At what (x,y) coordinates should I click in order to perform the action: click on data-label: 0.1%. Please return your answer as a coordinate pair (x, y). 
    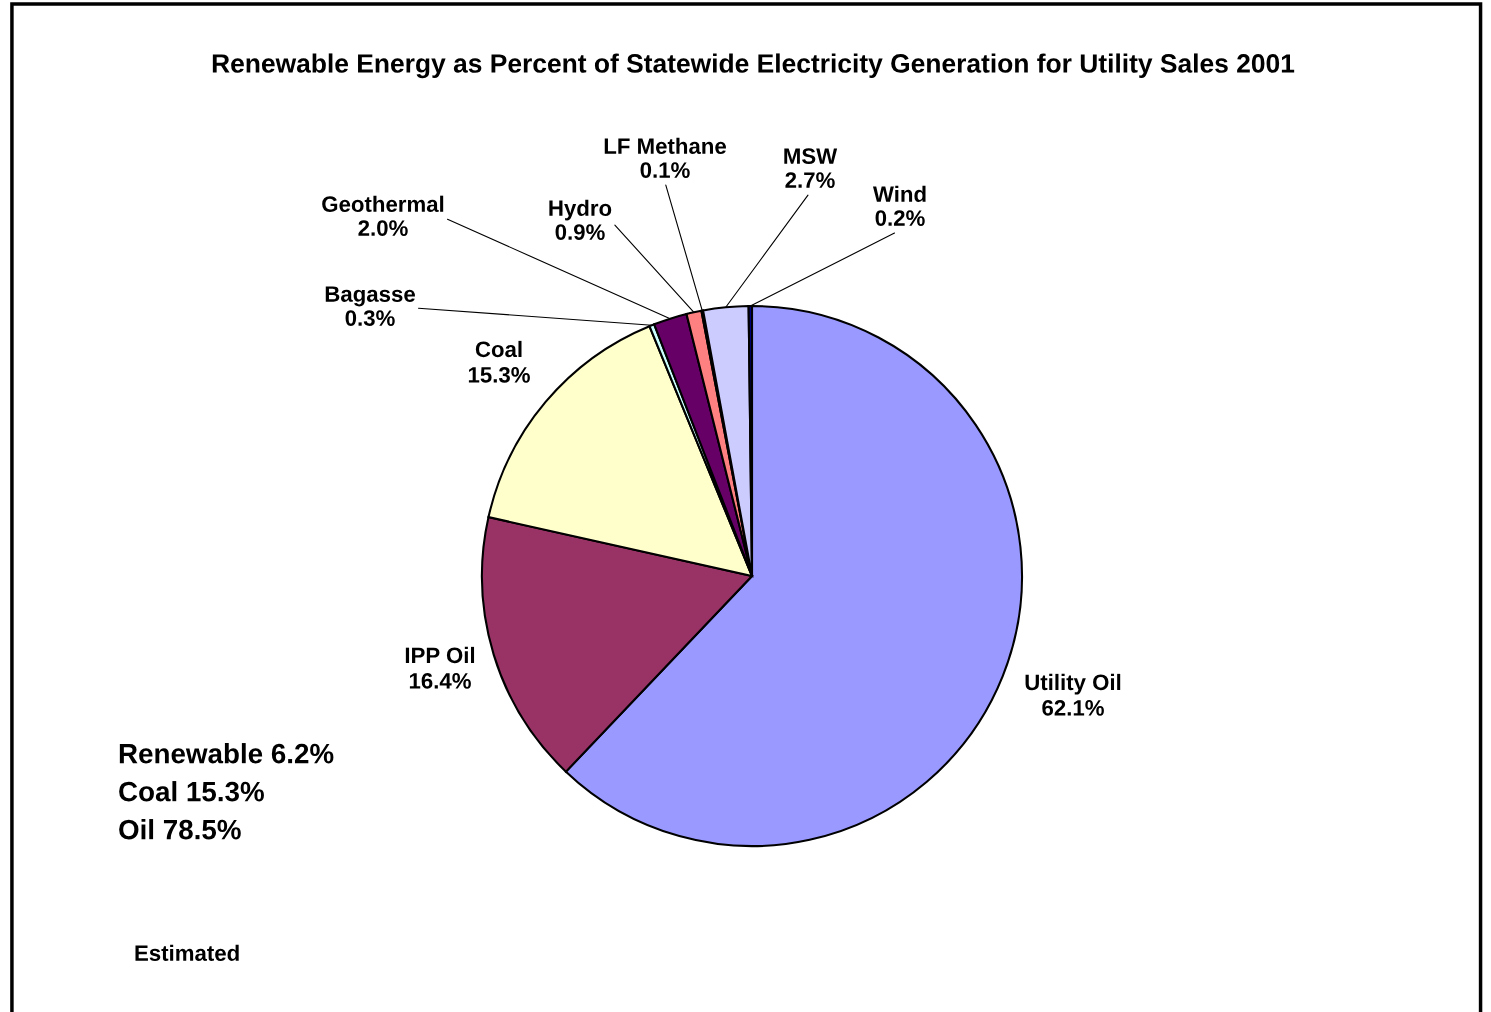
    Looking at the image, I should click on (665, 170).